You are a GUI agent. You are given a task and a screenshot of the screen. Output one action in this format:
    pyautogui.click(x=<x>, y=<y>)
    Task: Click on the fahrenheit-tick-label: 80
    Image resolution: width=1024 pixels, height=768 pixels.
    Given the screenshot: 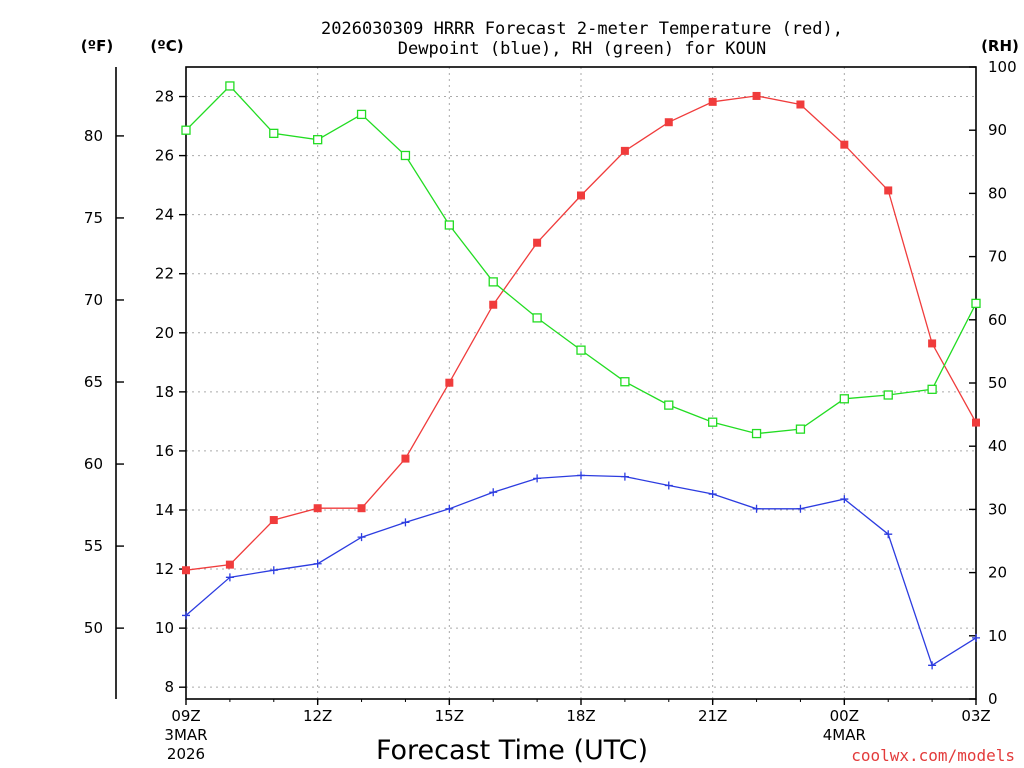 What is the action you would take?
    pyautogui.click(x=93, y=136)
    